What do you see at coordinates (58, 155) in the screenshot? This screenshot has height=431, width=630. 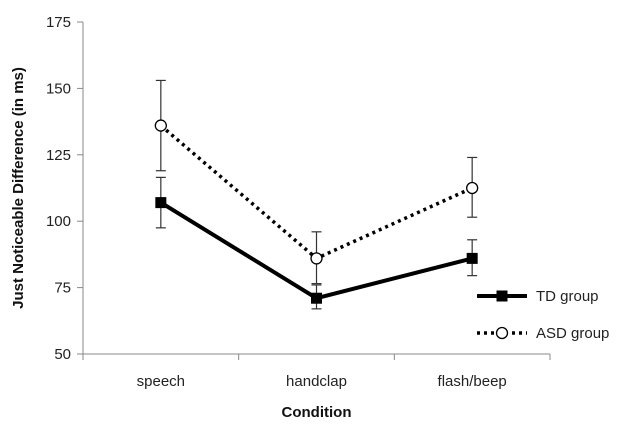 I see `y-tick-label: 125` at bounding box center [58, 155].